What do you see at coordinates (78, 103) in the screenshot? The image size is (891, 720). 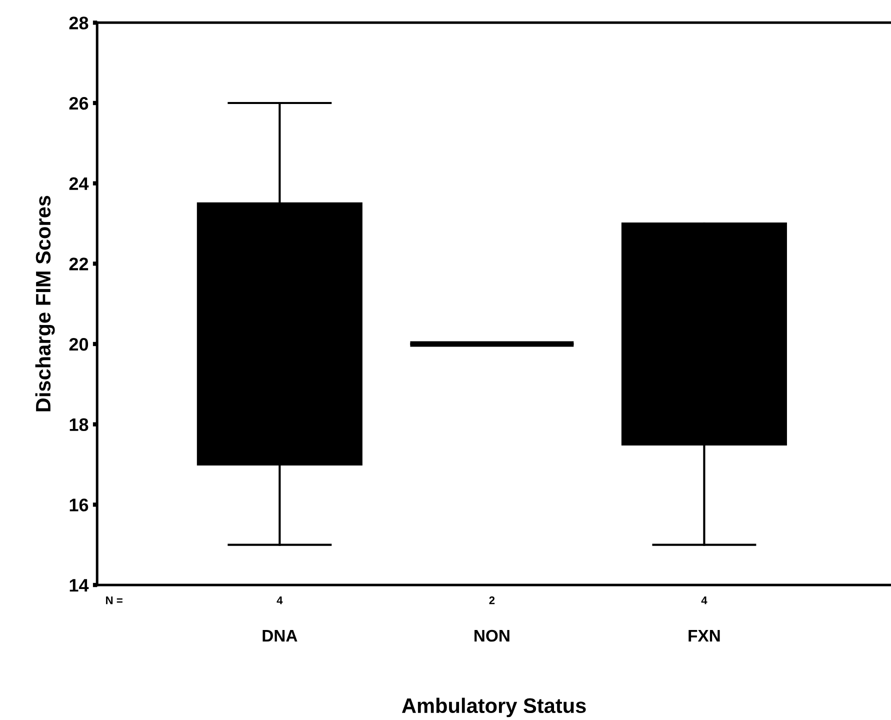 I see `y-tick-label: 26` at bounding box center [78, 103].